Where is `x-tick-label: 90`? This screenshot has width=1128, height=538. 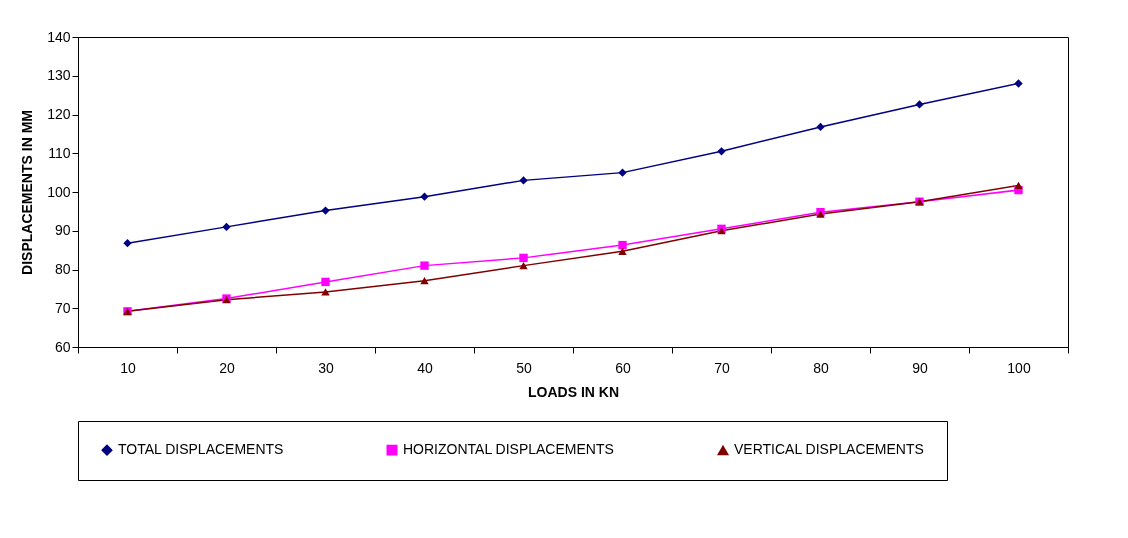 x-tick-label: 90 is located at coordinates (920, 367).